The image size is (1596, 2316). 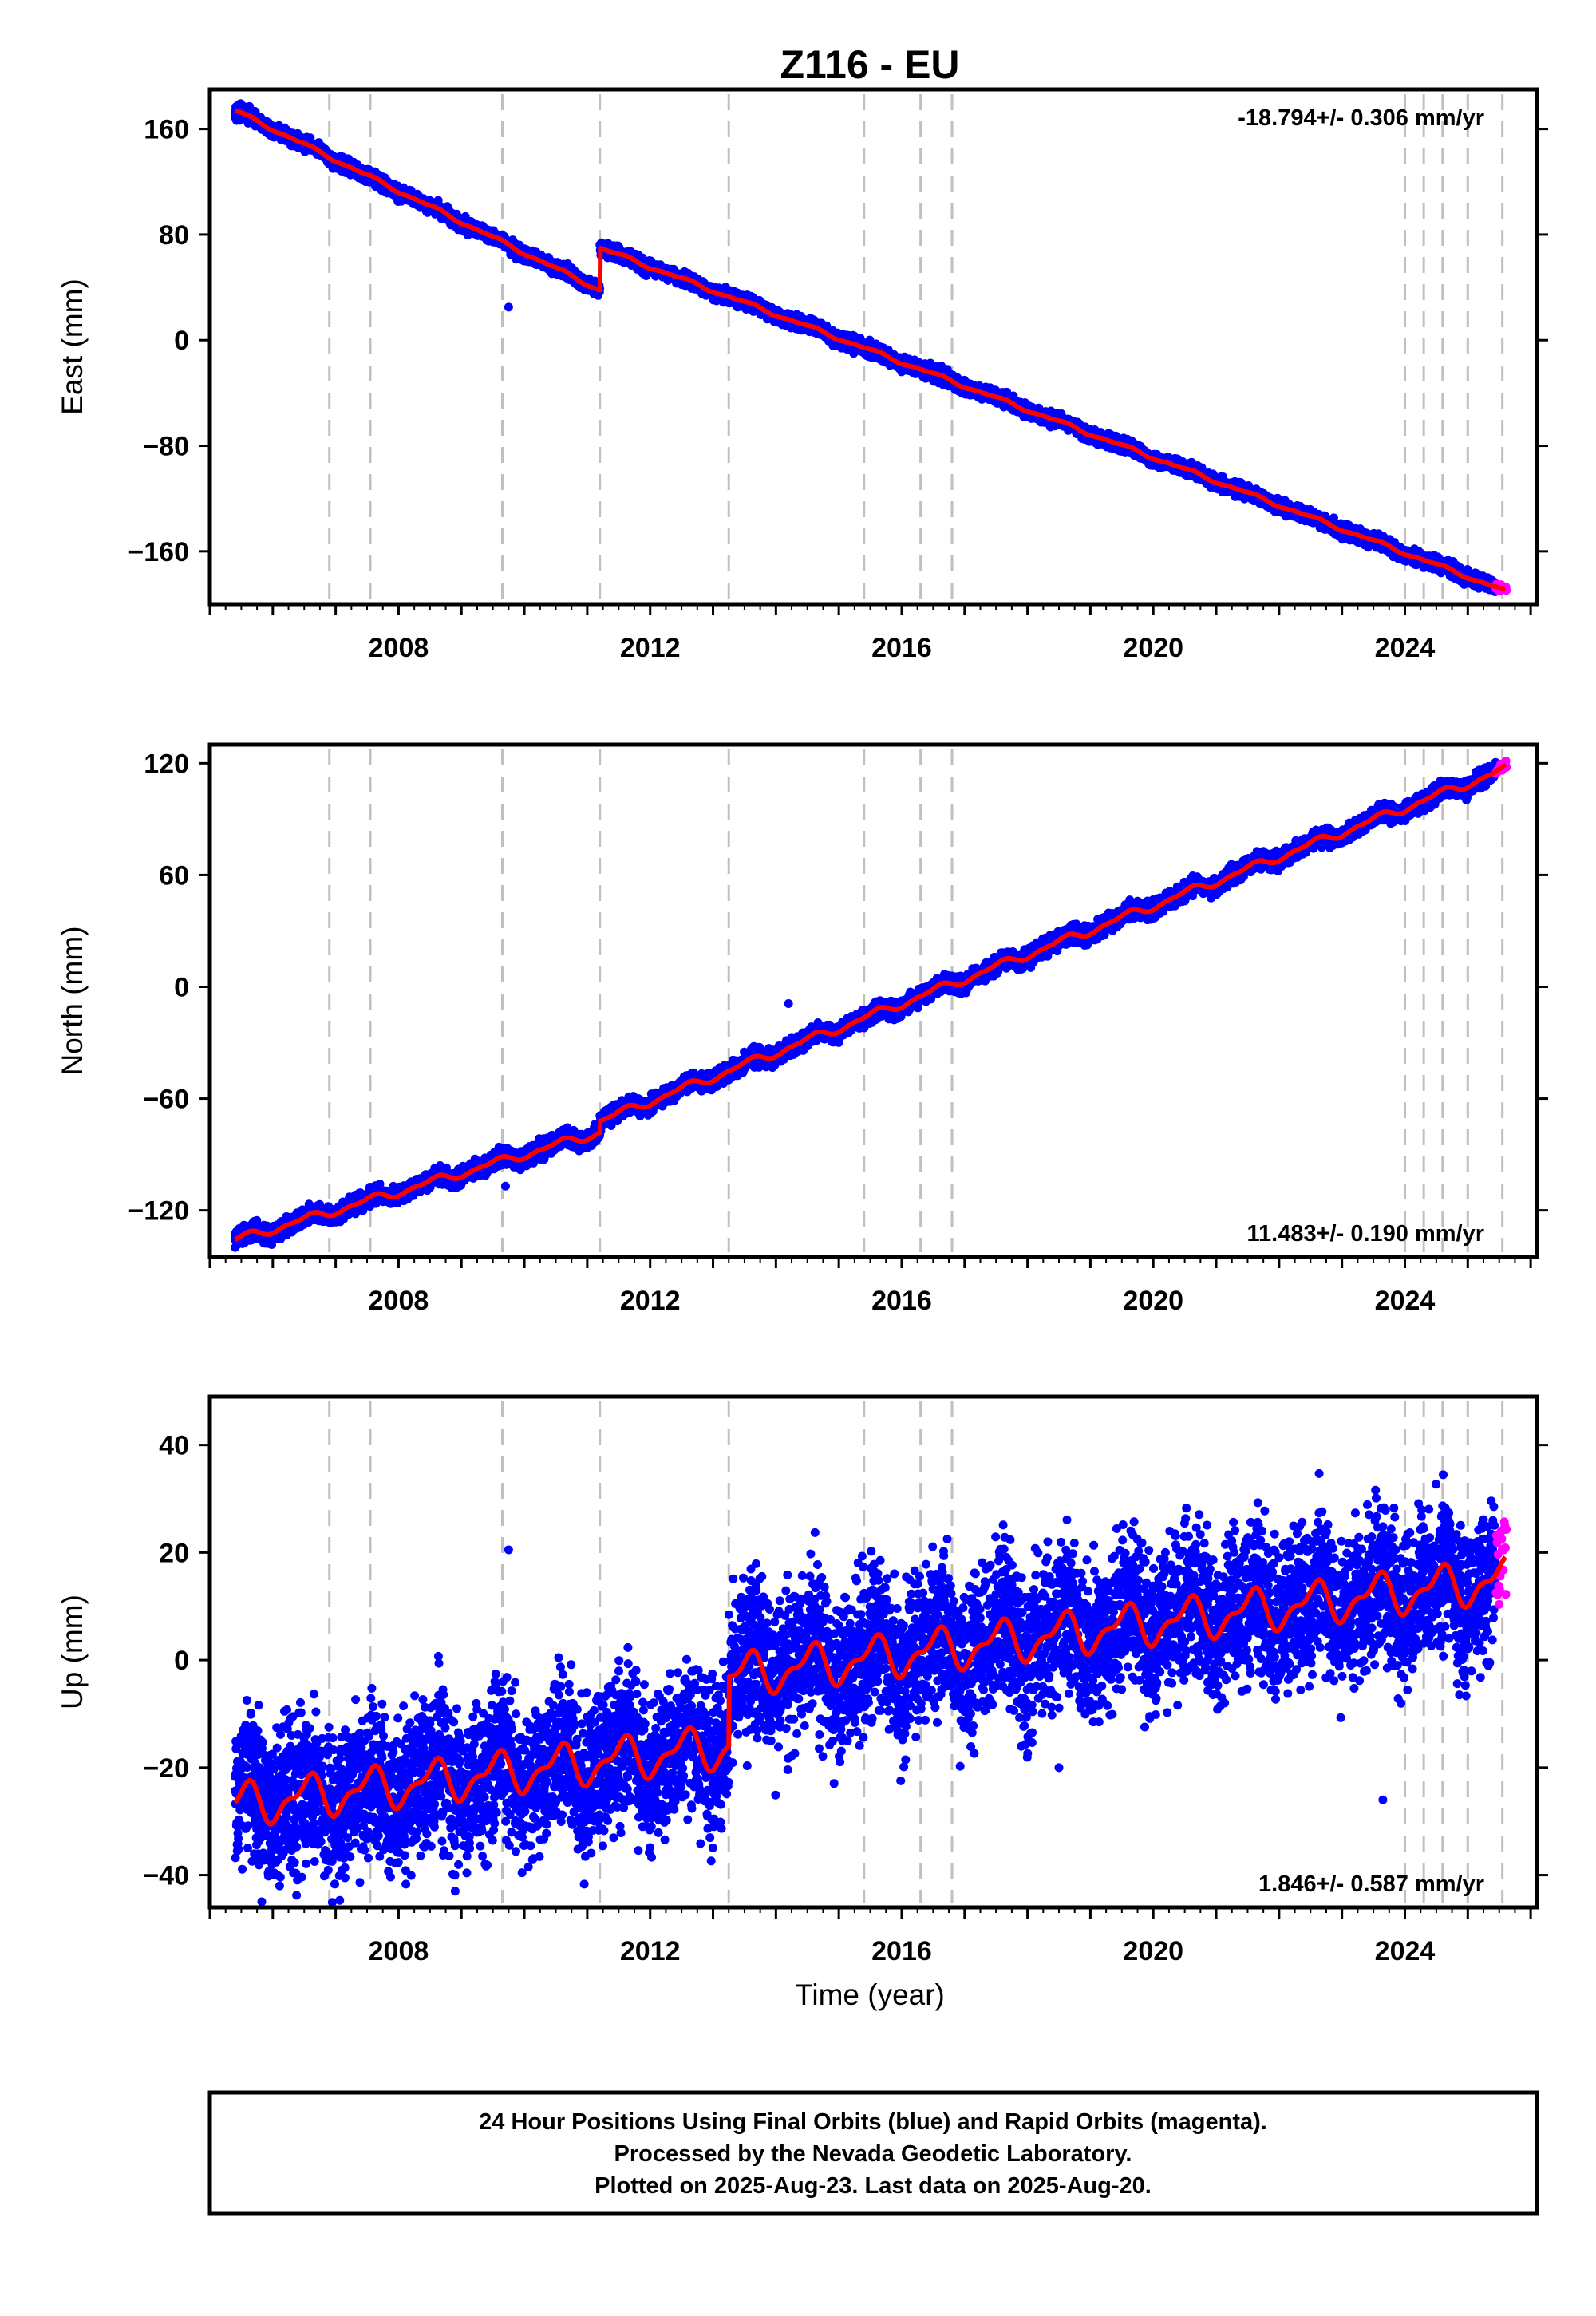 What do you see at coordinates (869, 64) in the screenshot?
I see `chart-title: Z116 - EU` at bounding box center [869, 64].